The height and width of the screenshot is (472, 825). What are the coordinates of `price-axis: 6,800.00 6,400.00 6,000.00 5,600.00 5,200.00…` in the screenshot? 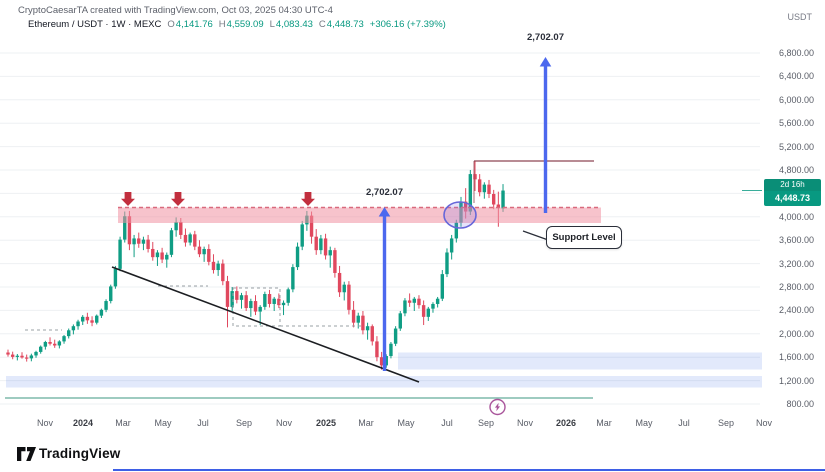 It's located at (793, 220).